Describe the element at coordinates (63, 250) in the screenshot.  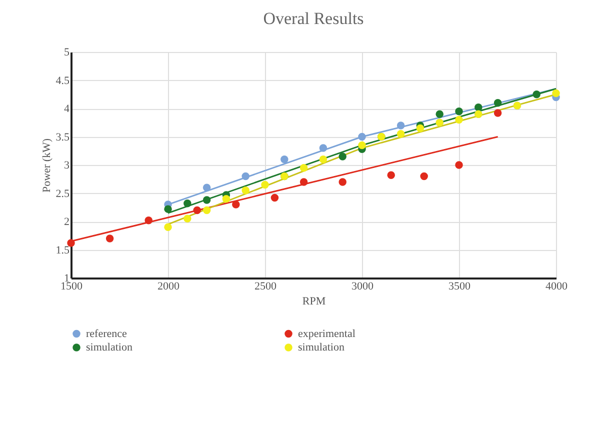
I see `y-tick-label: 1.5` at that location.